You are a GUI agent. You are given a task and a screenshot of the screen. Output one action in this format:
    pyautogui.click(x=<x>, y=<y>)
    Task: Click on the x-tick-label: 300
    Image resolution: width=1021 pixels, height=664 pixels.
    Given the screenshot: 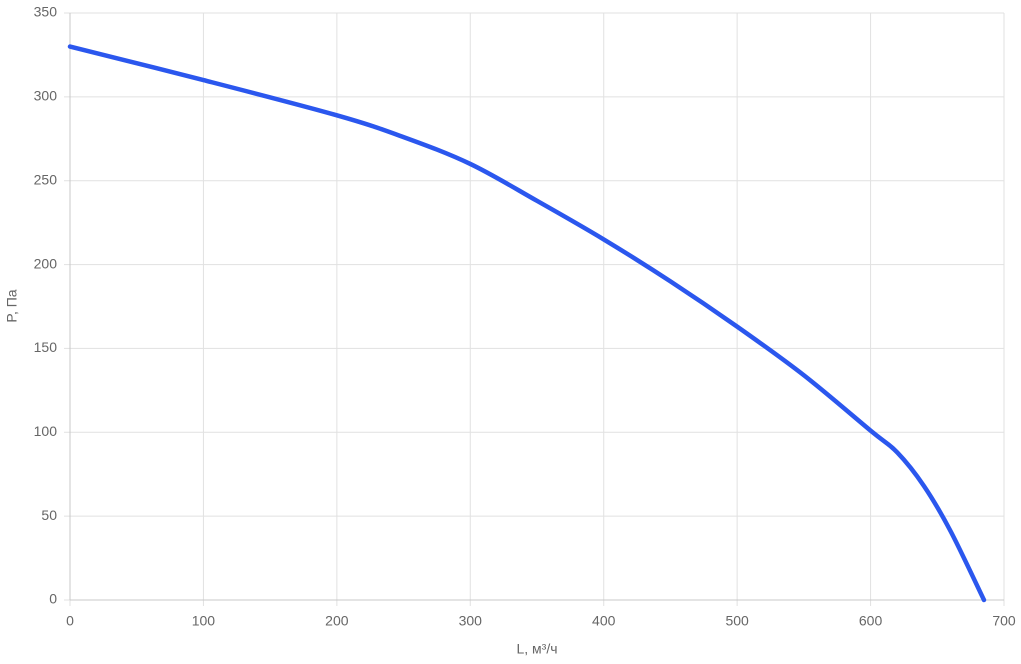 What is the action you would take?
    pyautogui.click(x=471, y=621)
    